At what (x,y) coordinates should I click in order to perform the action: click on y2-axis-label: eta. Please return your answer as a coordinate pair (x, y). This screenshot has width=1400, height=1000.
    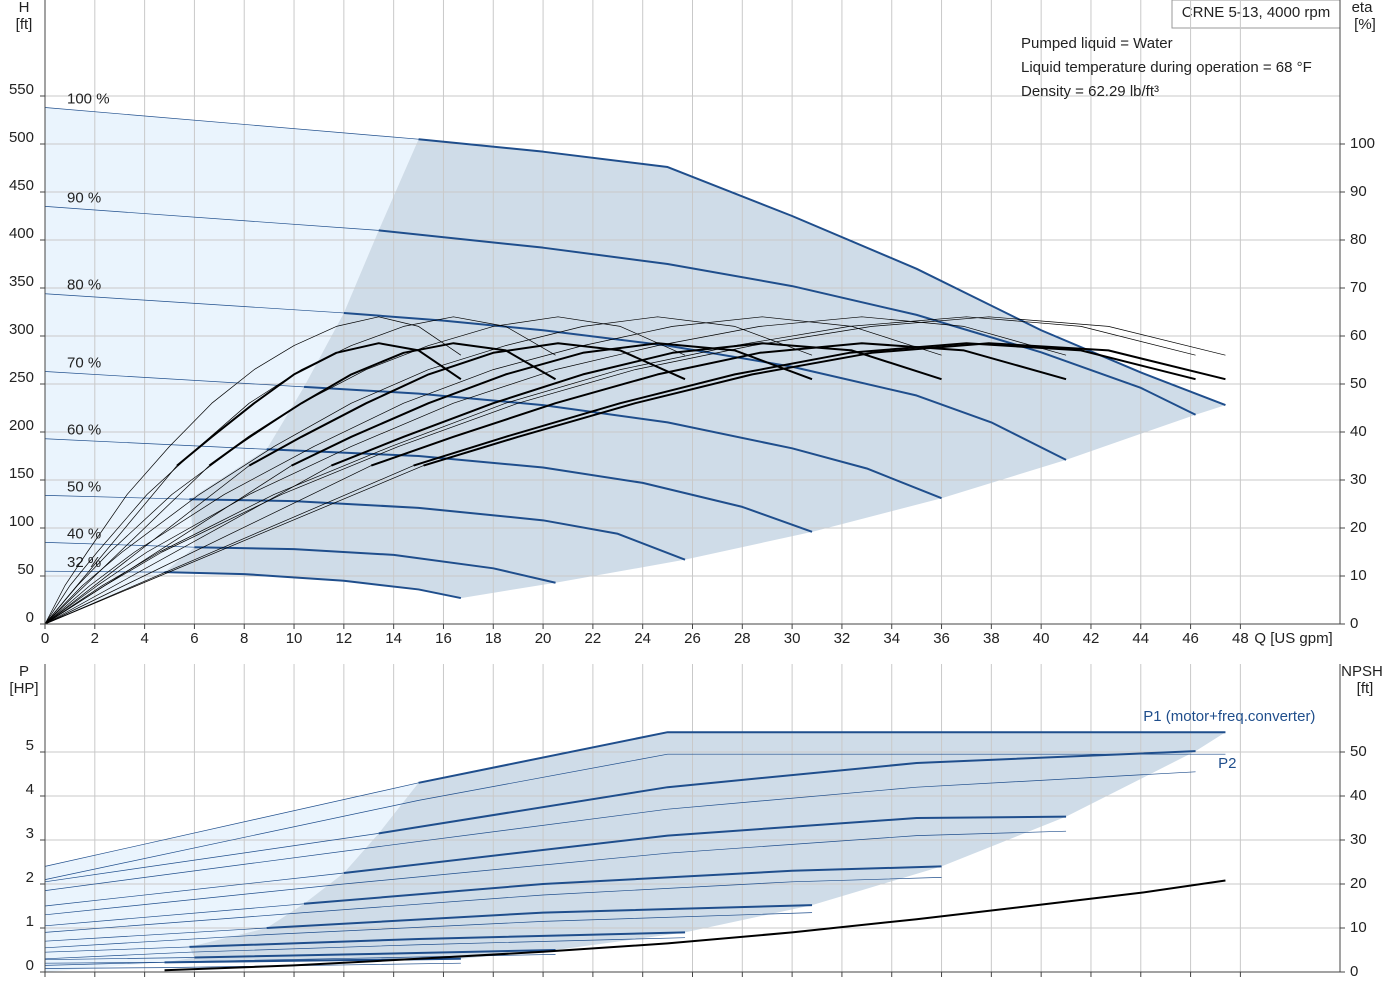
    Looking at the image, I should click on (1363, 8).